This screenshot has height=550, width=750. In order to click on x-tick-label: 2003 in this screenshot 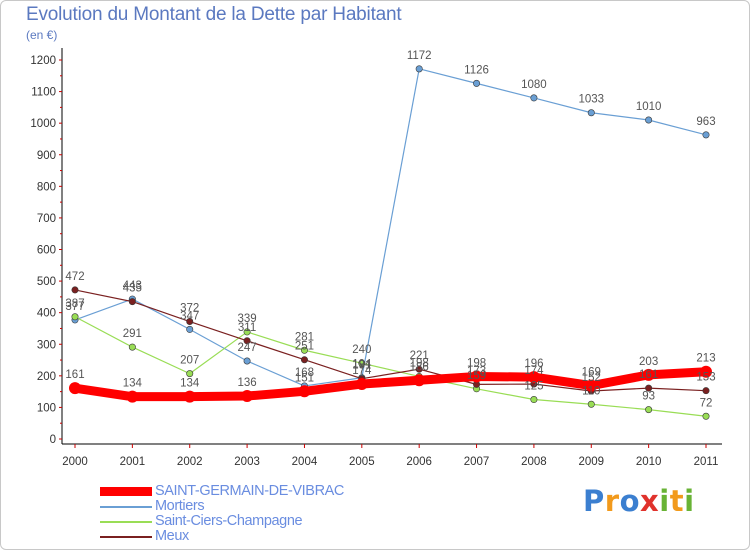, I will do `click(247, 462)`.